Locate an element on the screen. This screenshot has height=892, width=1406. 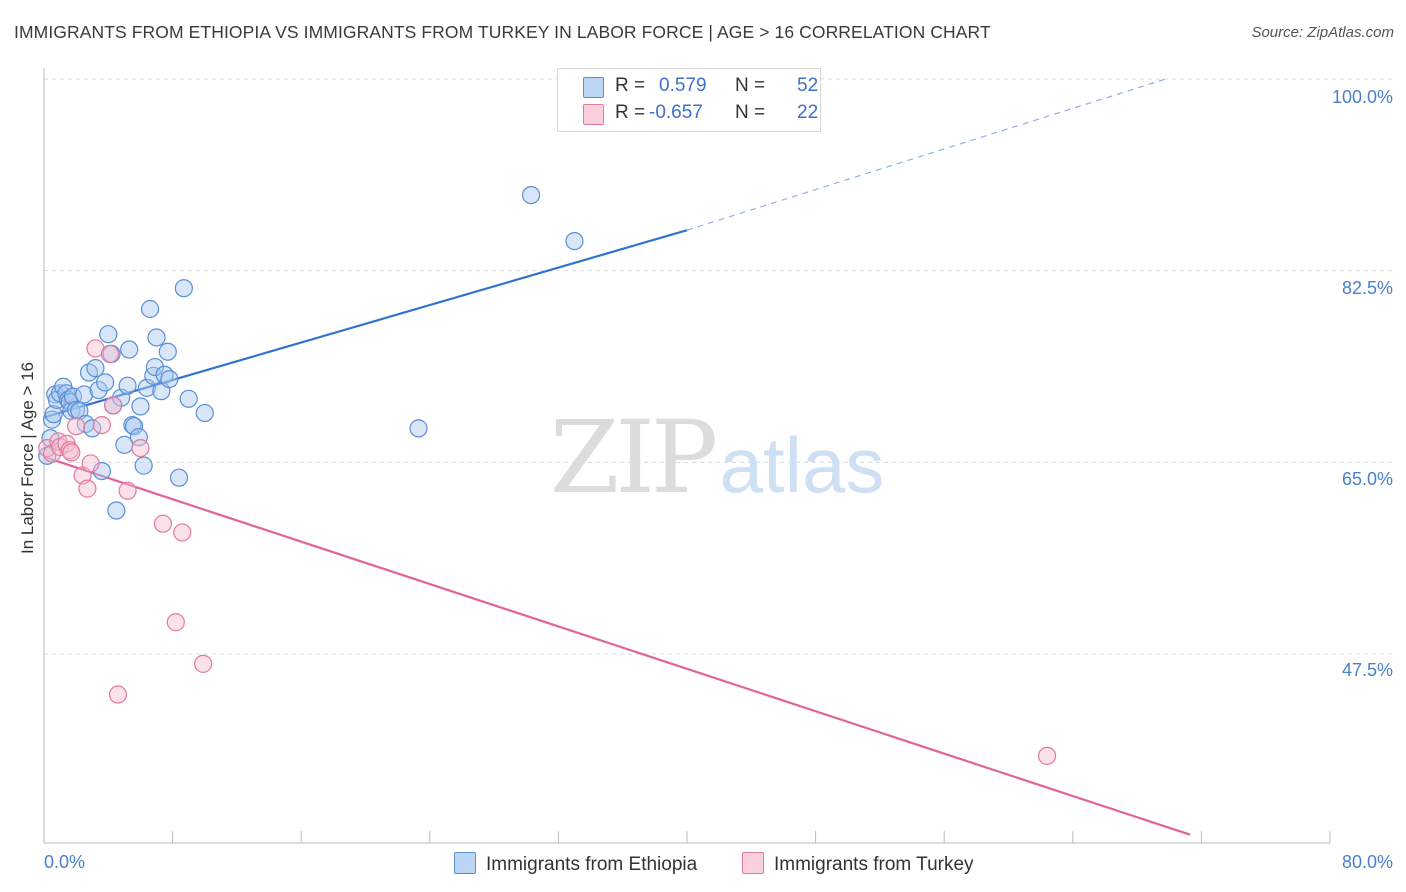
legend-label-ethiopia: Immigrants from Ethiopia is located at coordinates (592, 864).